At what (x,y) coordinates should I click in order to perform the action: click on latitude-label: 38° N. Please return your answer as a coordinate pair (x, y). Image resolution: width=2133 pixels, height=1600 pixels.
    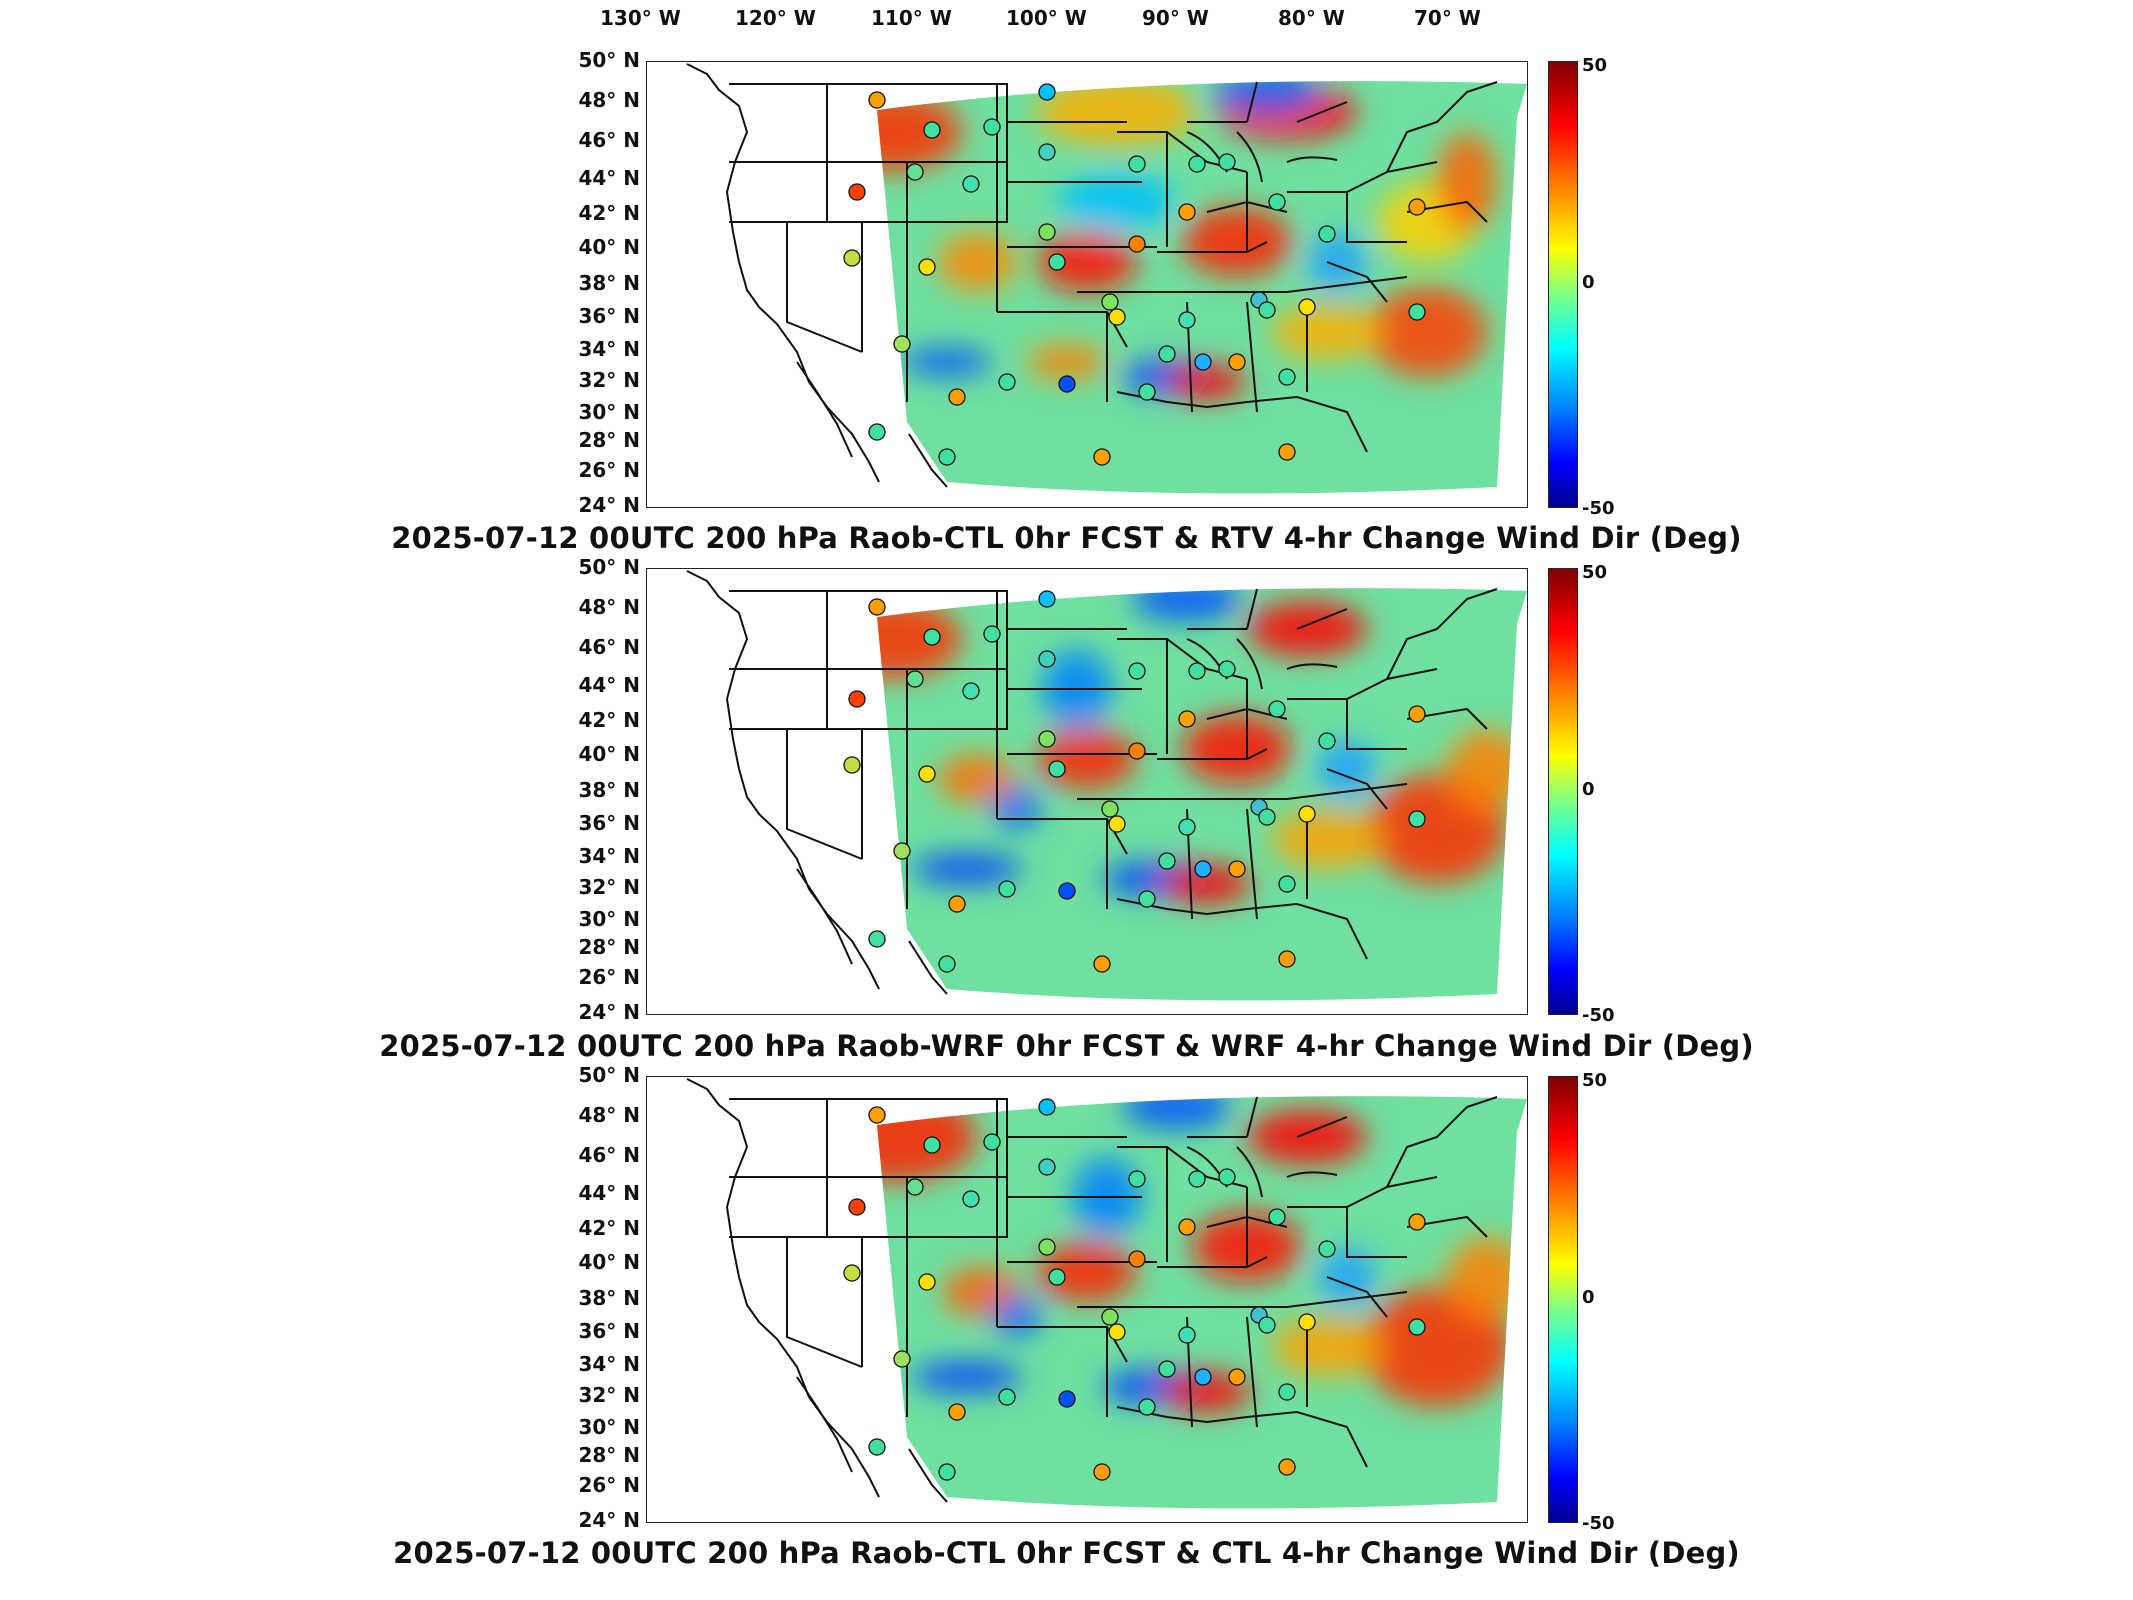
    Looking at the image, I should click on (609, 282).